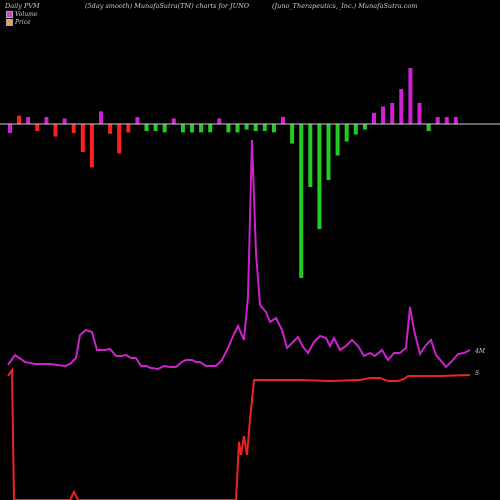 This screenshot has height=500, width=500. I want to click on legend-price-label: Price, so click(23, 22).